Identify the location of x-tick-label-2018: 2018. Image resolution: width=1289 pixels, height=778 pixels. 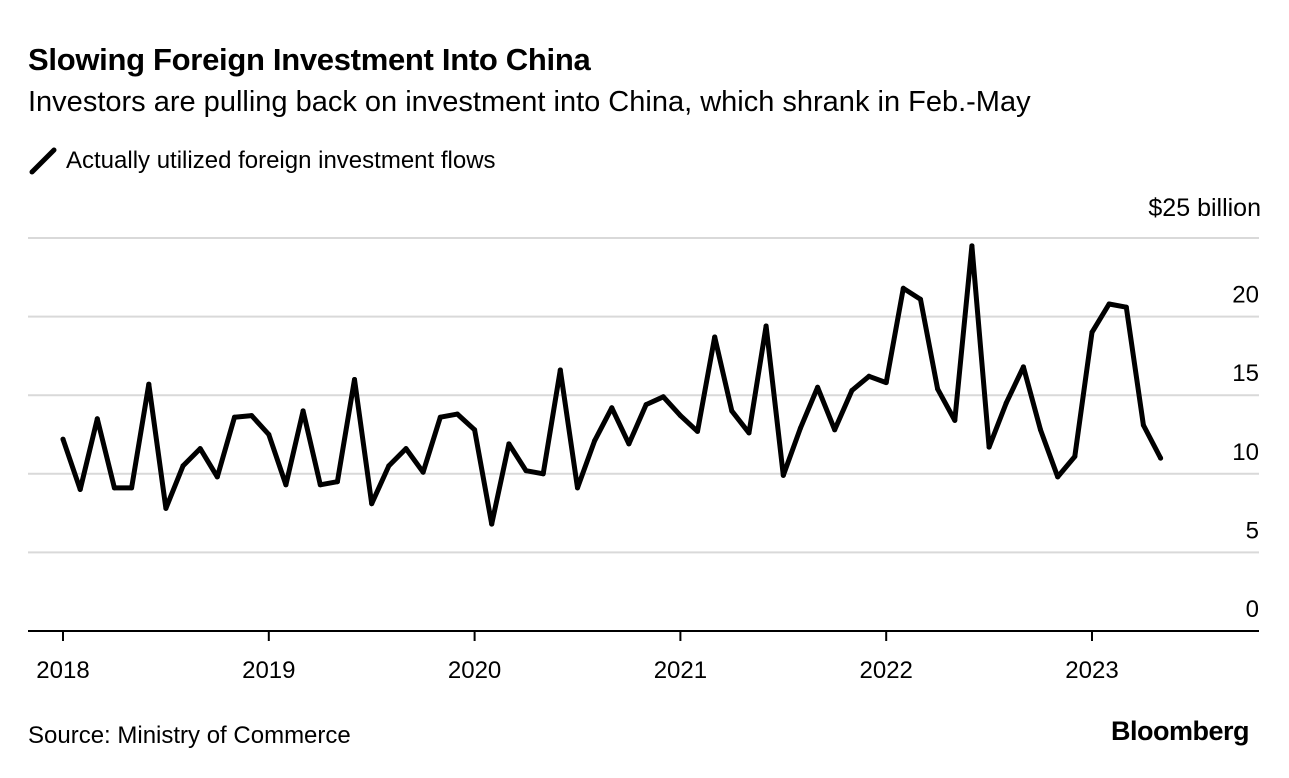
(62, 670).